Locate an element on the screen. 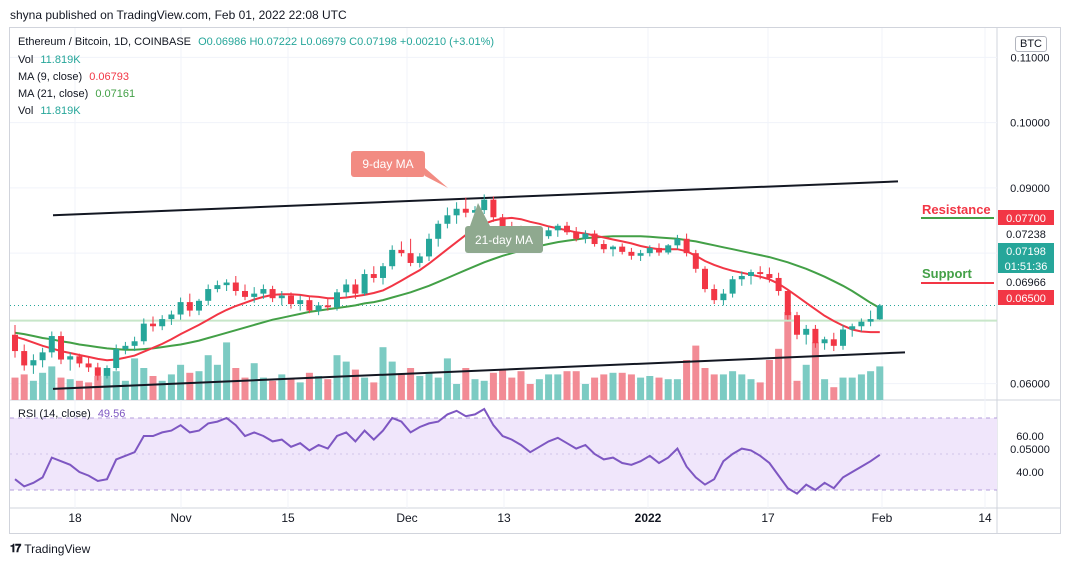  price-label: 0.07198 is located at coordinates (1026, 252).